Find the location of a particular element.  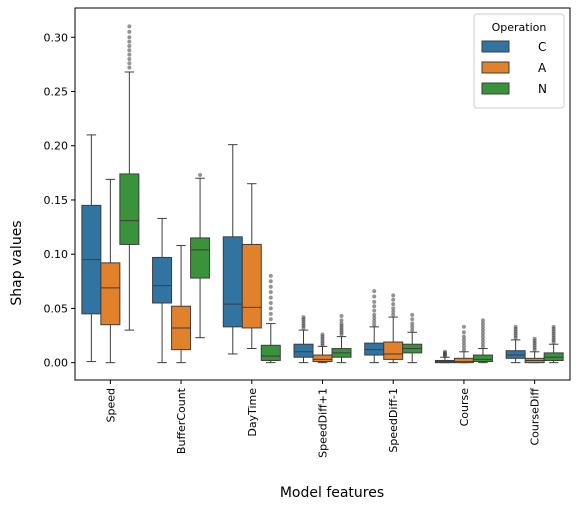

x-axis-label: Model features is located at coordinates (332, 493).